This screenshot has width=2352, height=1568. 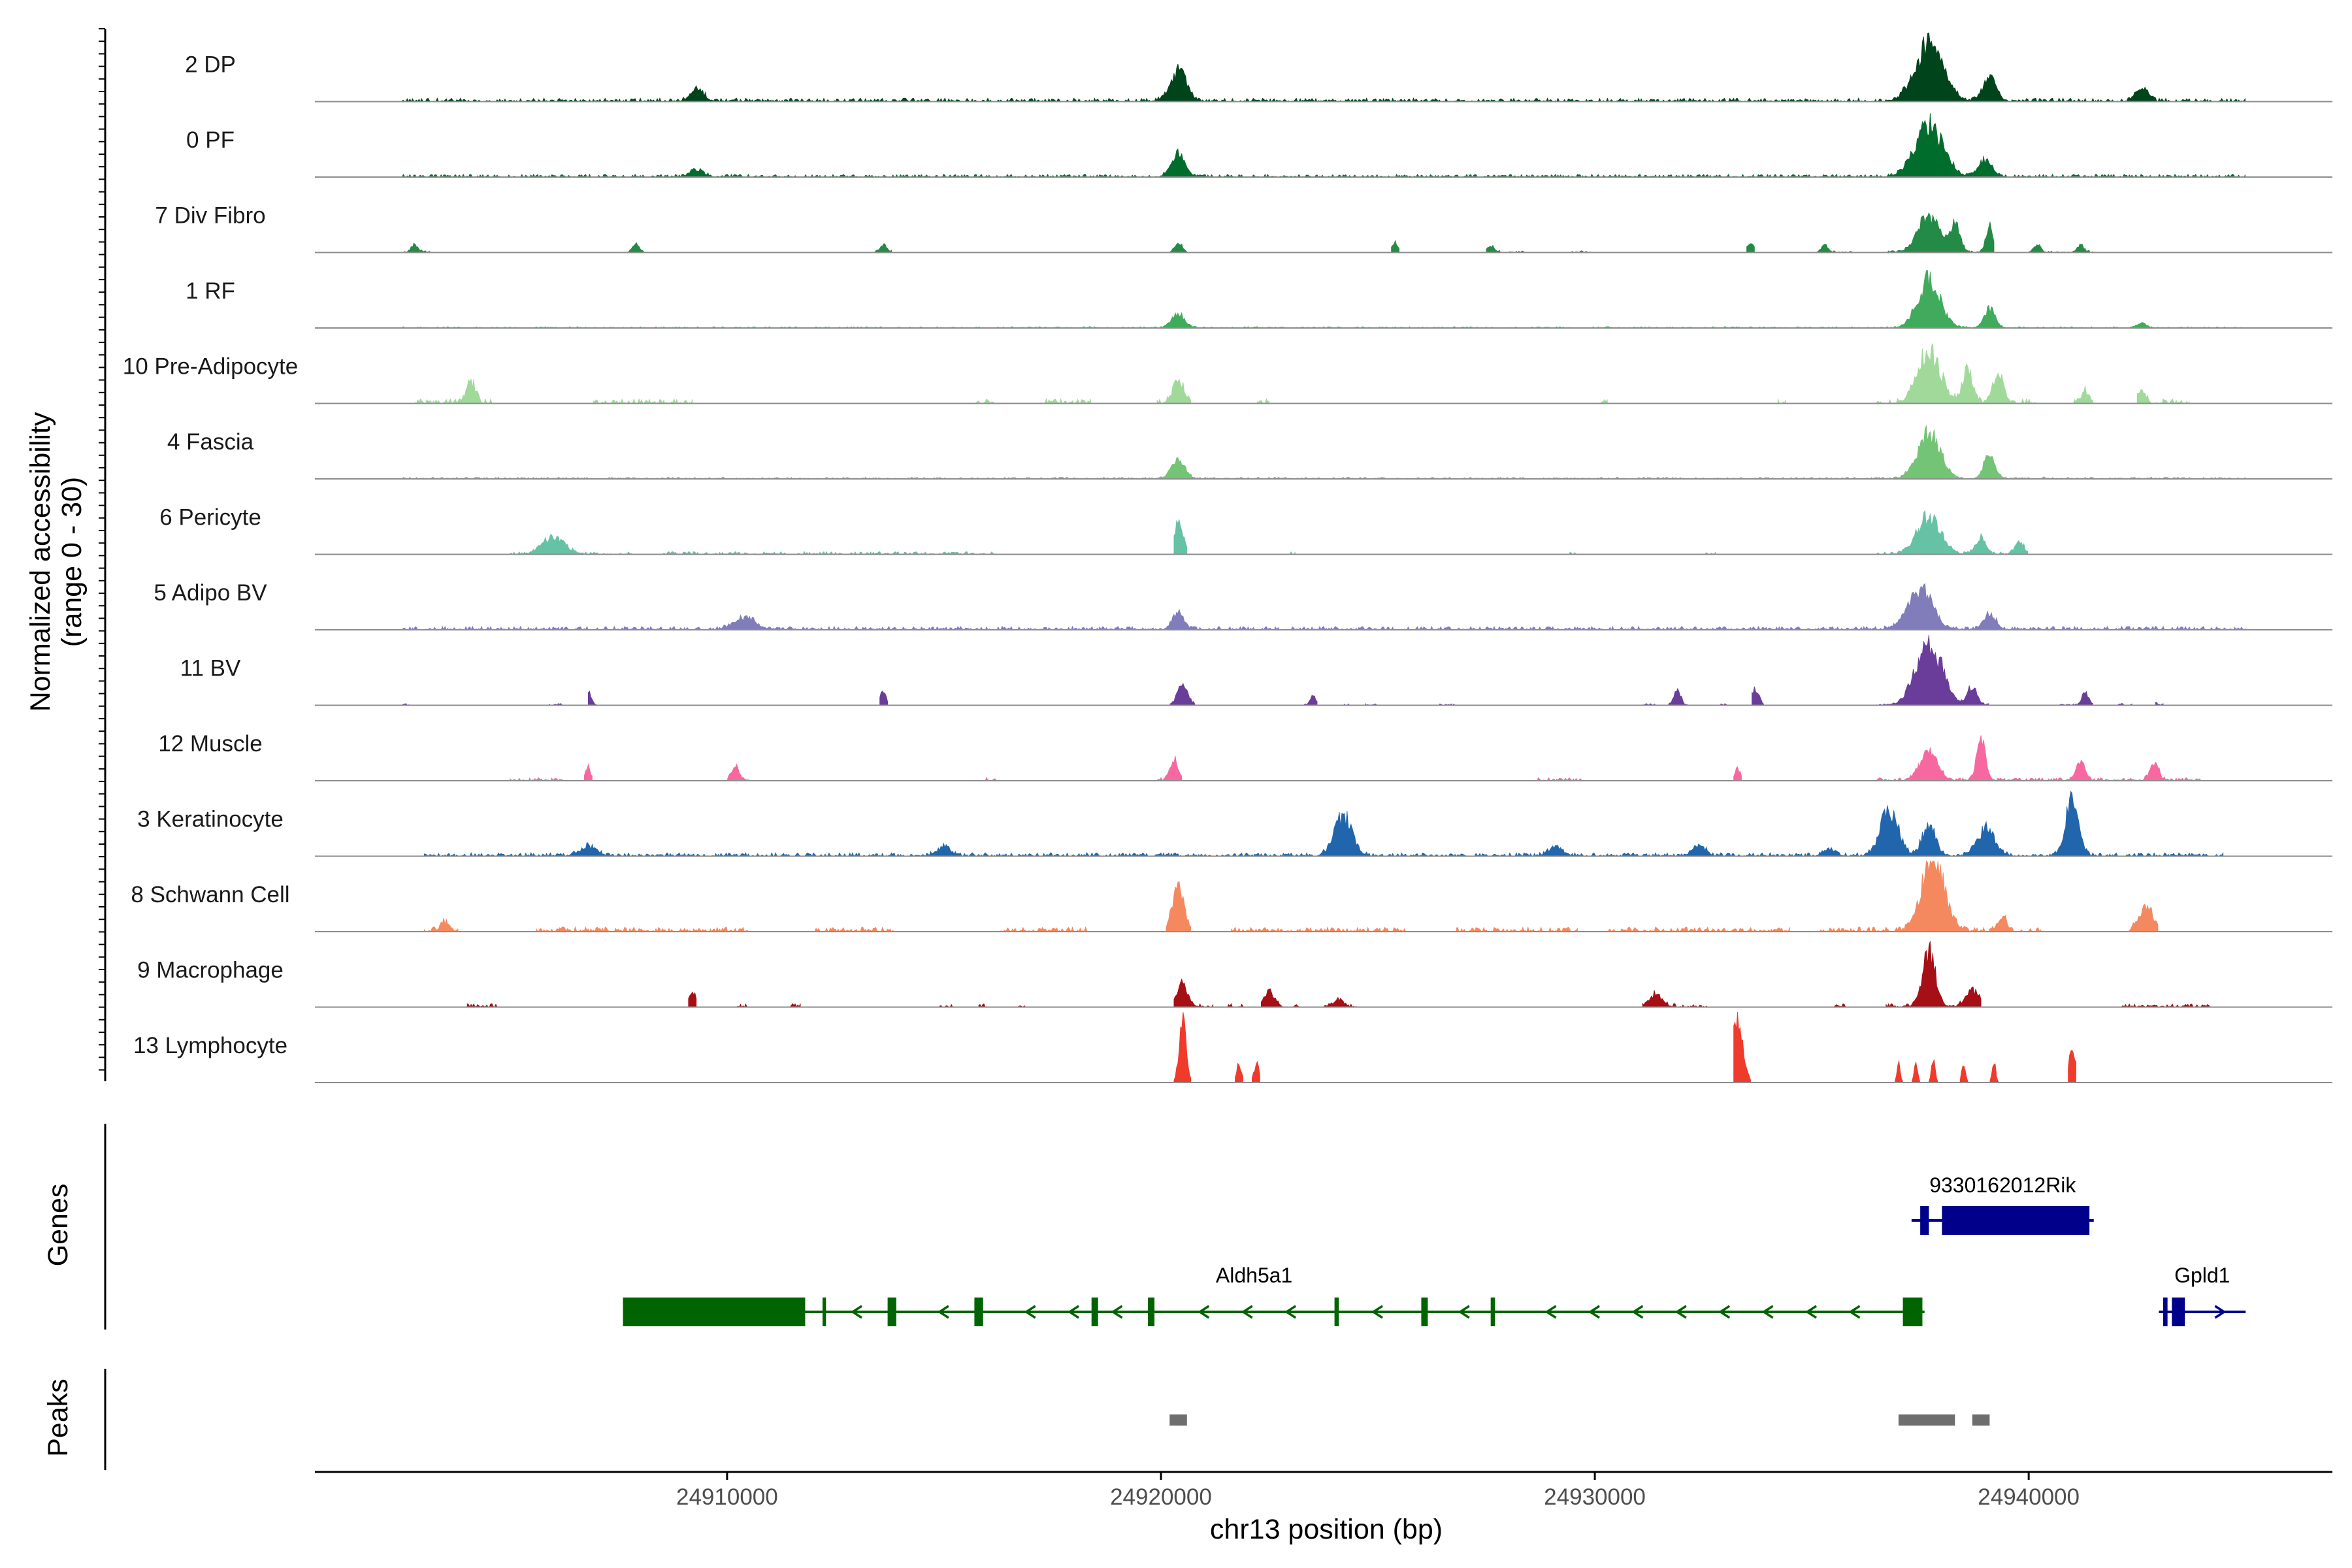 I want to click on track-3-keratinocyte, so click(x=1323, y=824).